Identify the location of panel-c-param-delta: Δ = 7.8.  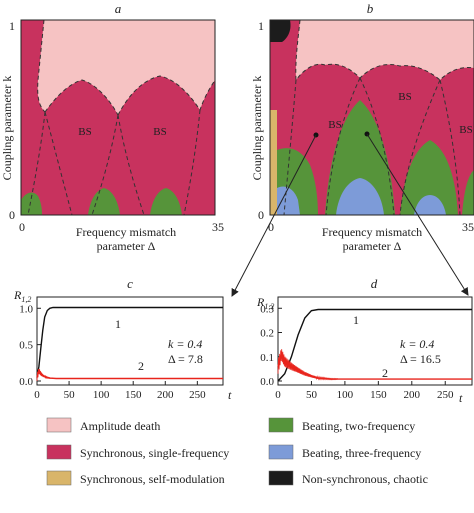
(185, 359).